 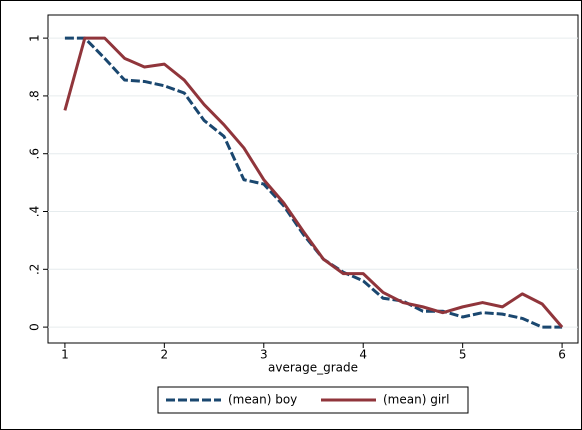 I want to click on x-tick-label: 3, so click(x=264, y=355).